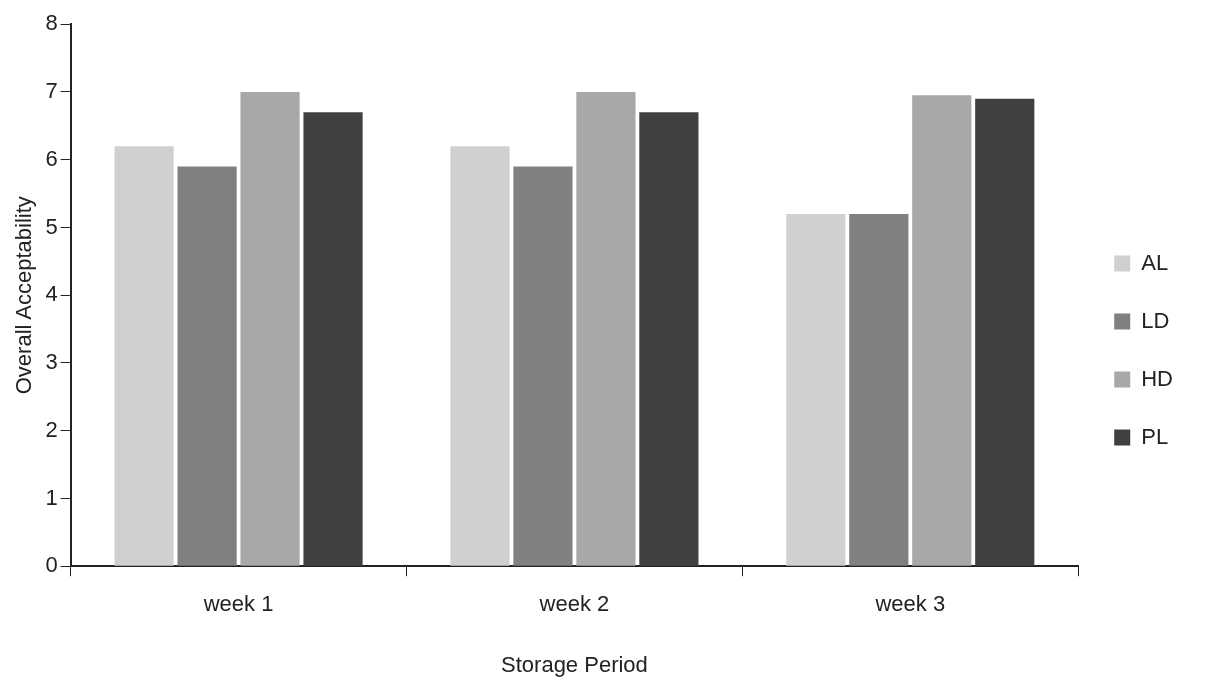 The height and width of the screenshot is (695, 1217). I want to click on y-tick-label: 8, so click(51, 23).